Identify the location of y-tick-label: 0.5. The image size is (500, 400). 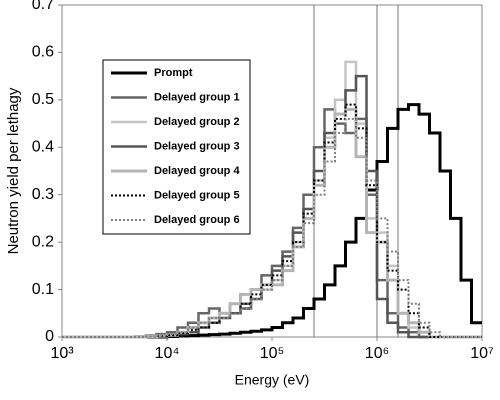
(43, 99).